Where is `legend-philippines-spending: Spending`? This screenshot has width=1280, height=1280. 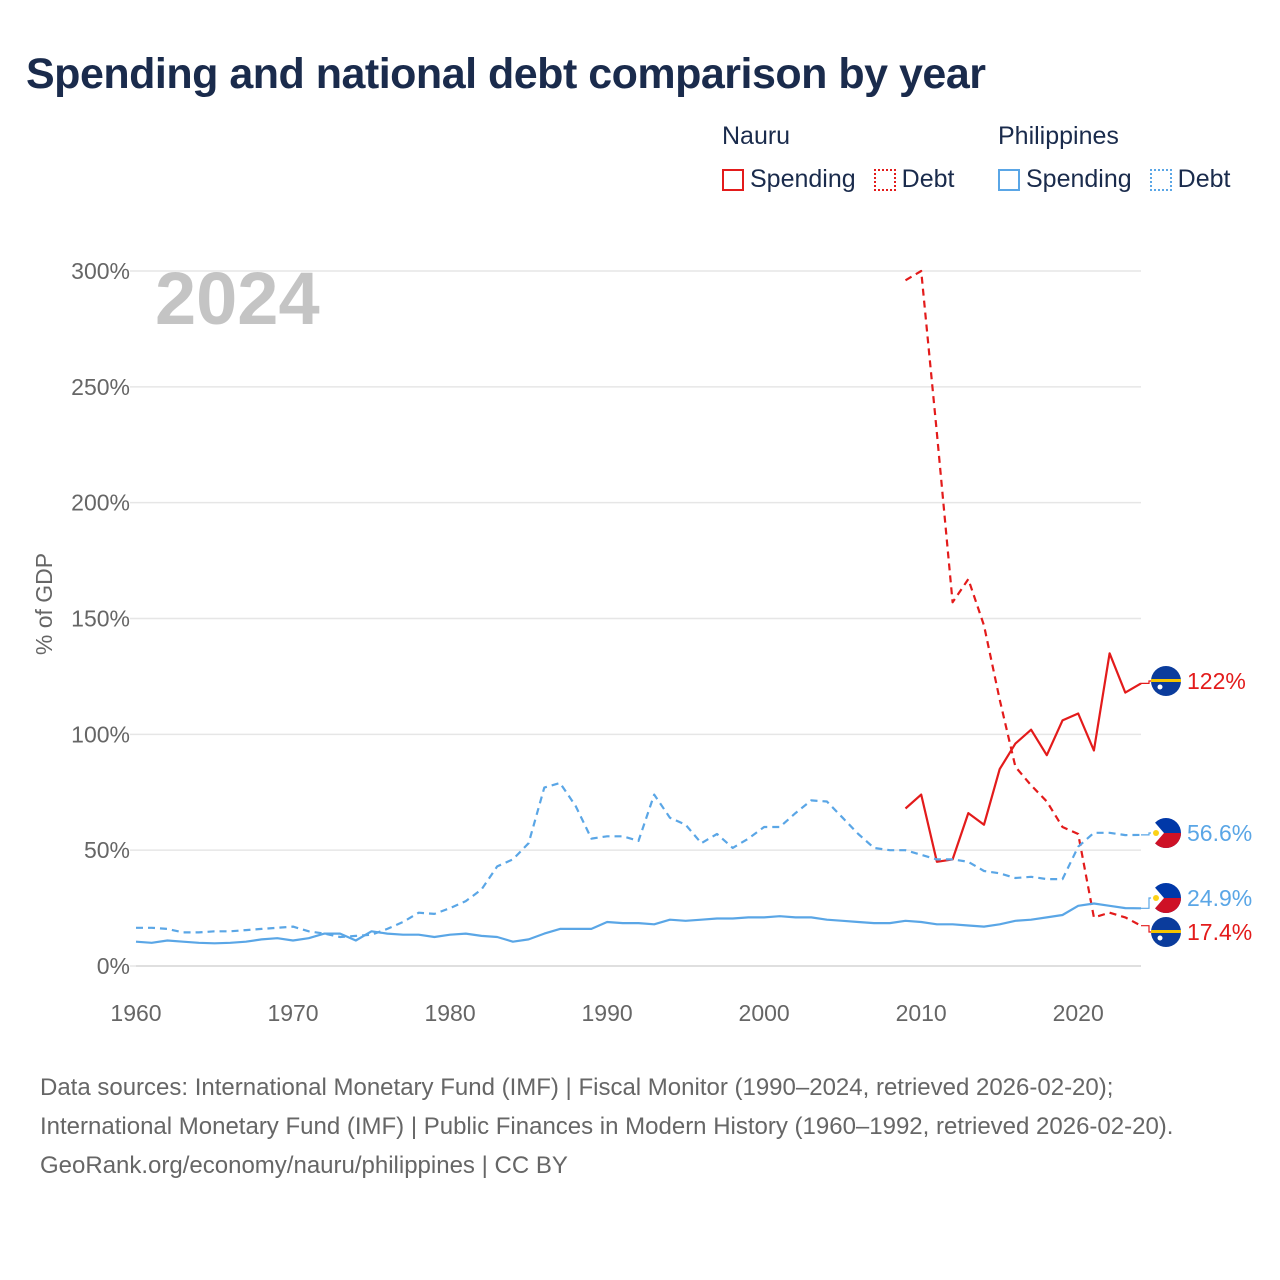
legend-philippines-spending: Spending is located at coordinates (1065, 179).